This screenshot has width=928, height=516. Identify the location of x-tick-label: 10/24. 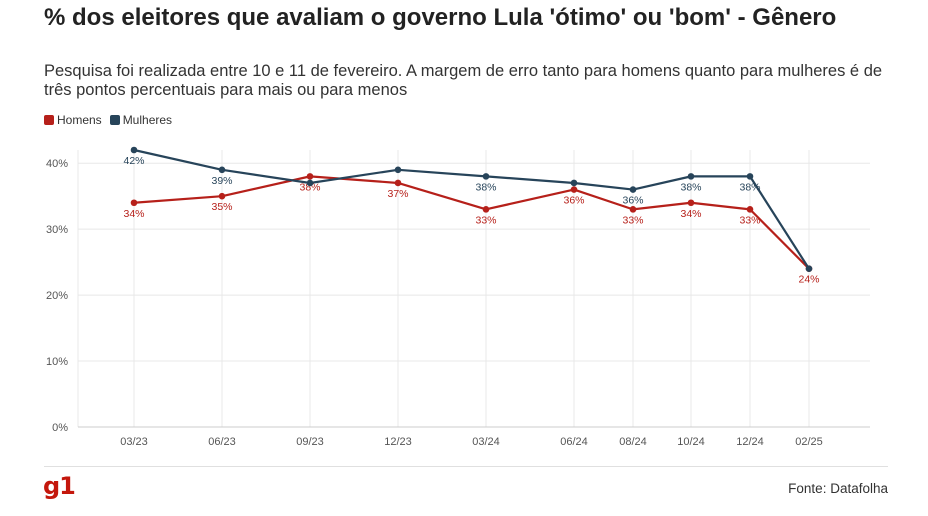
(691, 442).